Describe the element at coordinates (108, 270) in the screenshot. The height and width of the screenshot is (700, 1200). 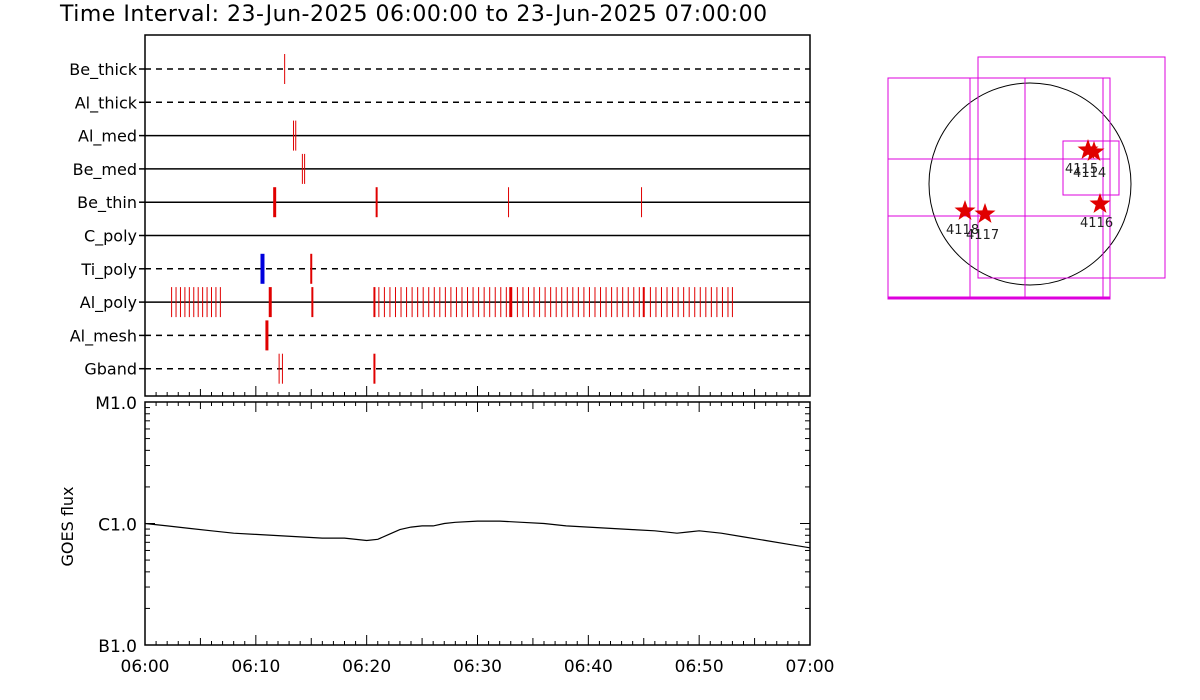
I see `channel-label: Ti_poly` at that location.